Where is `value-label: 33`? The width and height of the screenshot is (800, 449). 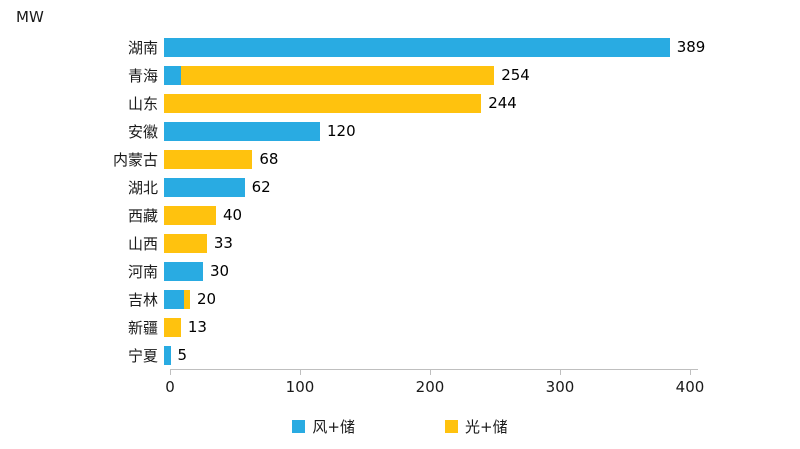
value-label: 33 is located at coordinates (223, 242).